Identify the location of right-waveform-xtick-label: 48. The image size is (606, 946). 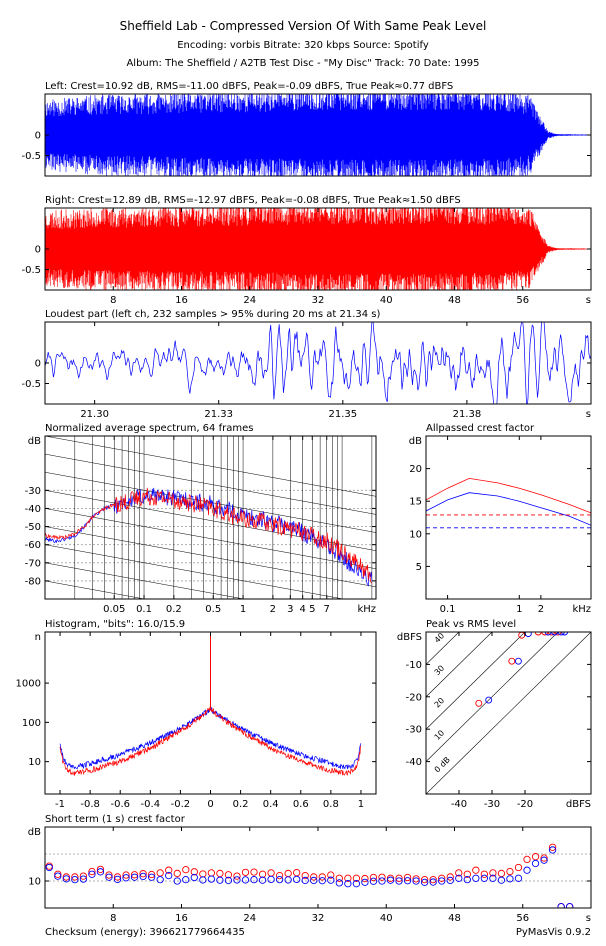
(454, 300).